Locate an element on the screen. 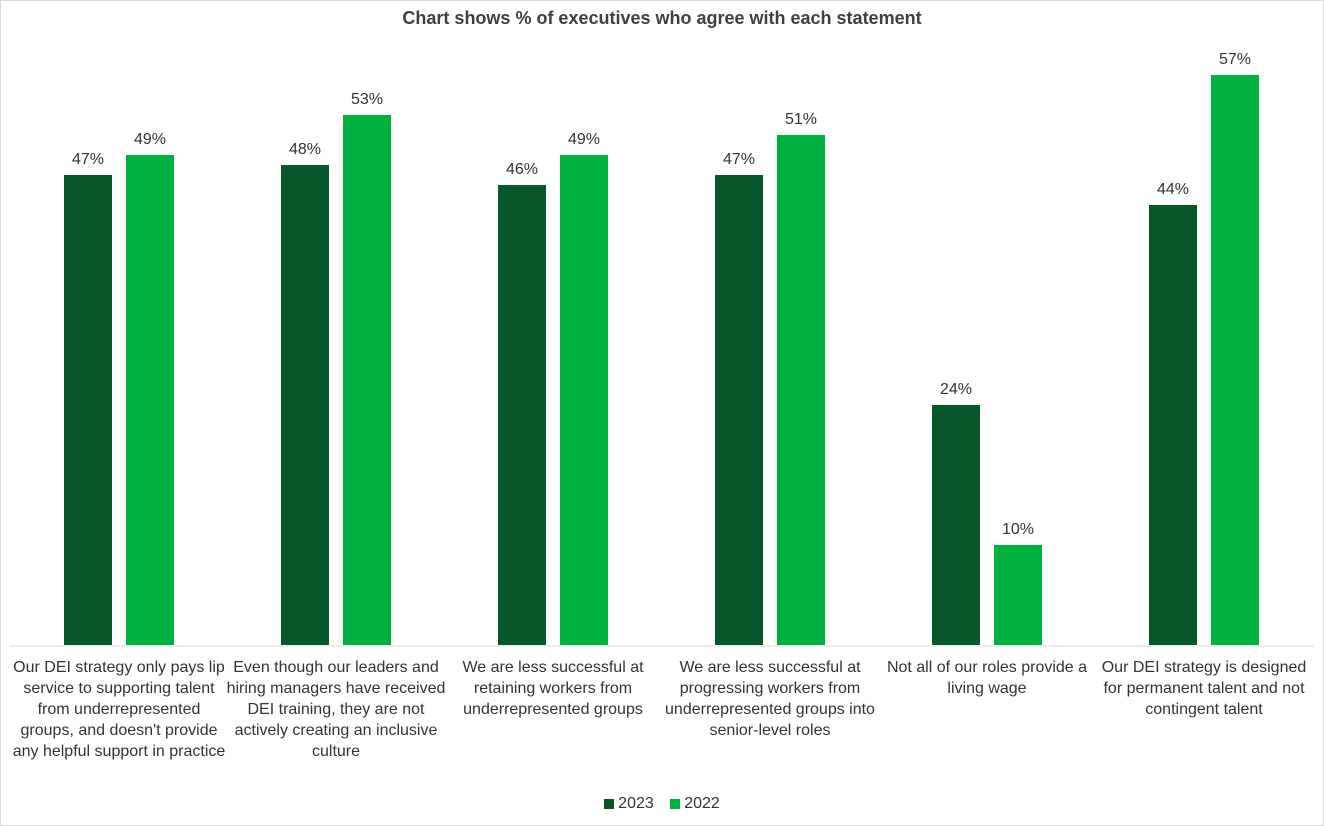  legend-entry-2022: 2022 is located at coordinates (695, 804).